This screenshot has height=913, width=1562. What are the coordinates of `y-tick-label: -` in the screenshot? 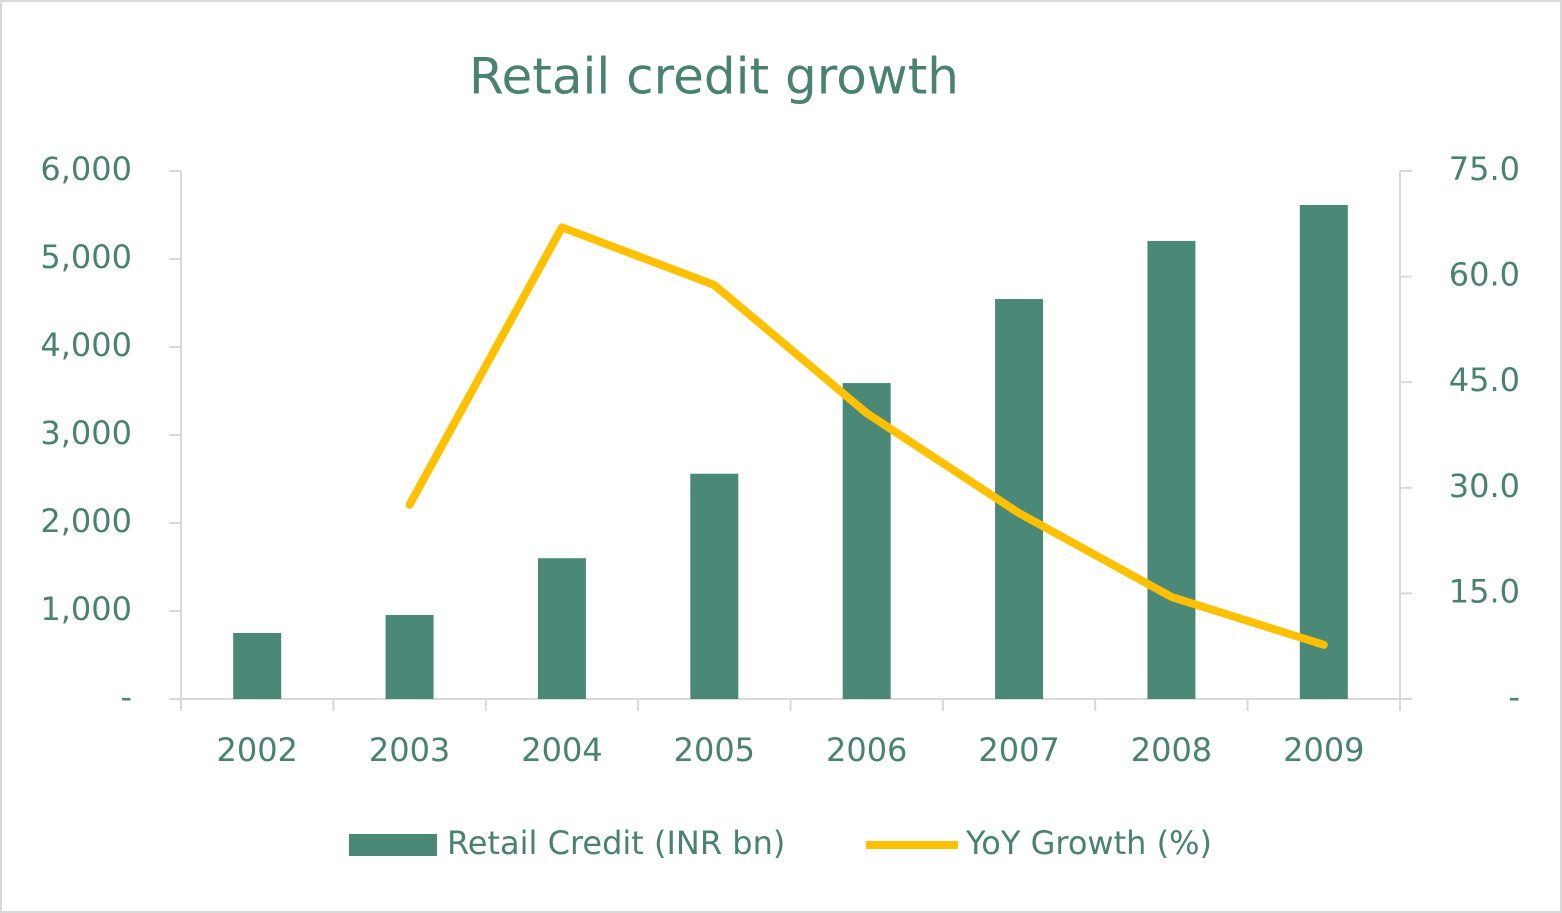 It's located at (126, 697).